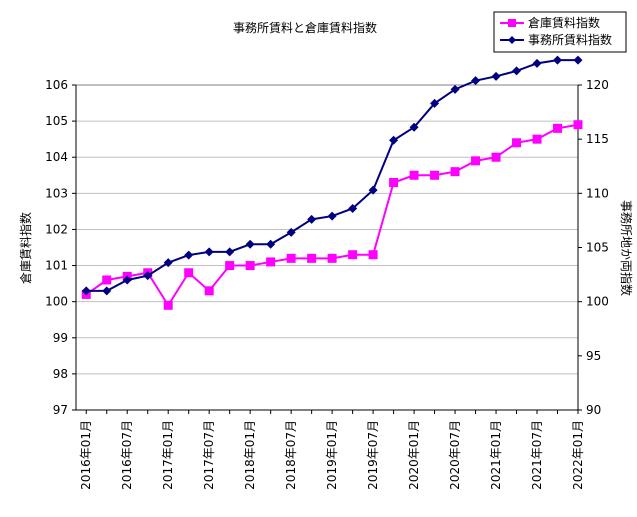  Describe the element at coordinates (570, 39) in the screenshot. I see `legend-label: 事務所賃料指数` at that location.